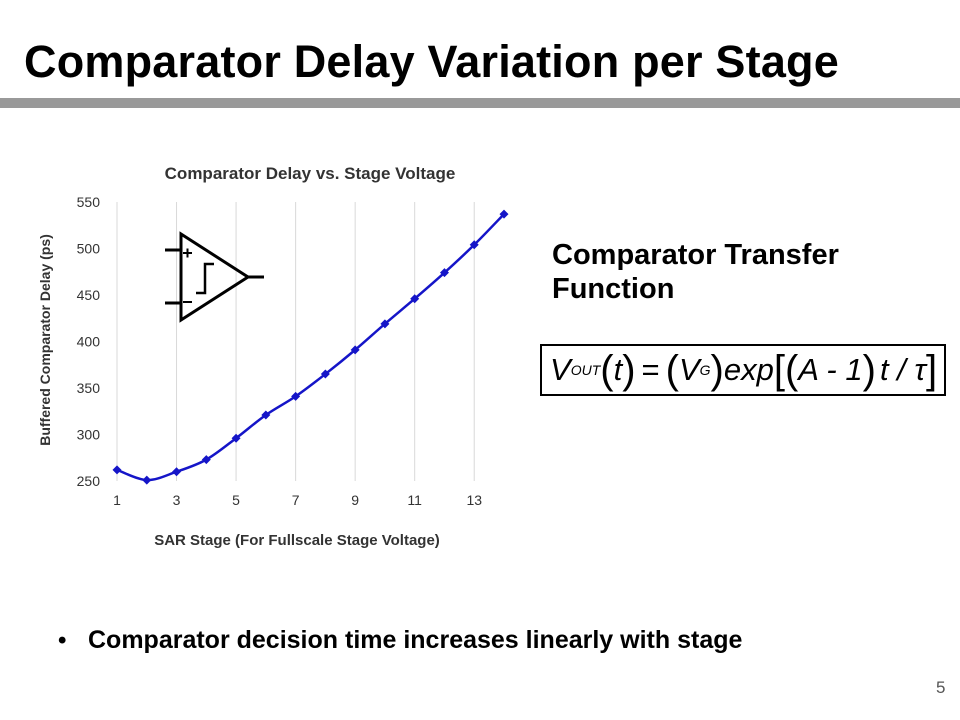 The image size is (960, 720). Describe the element at coordinates (941, 687) in the screenshot. I see `slide-number: 5` at that location.